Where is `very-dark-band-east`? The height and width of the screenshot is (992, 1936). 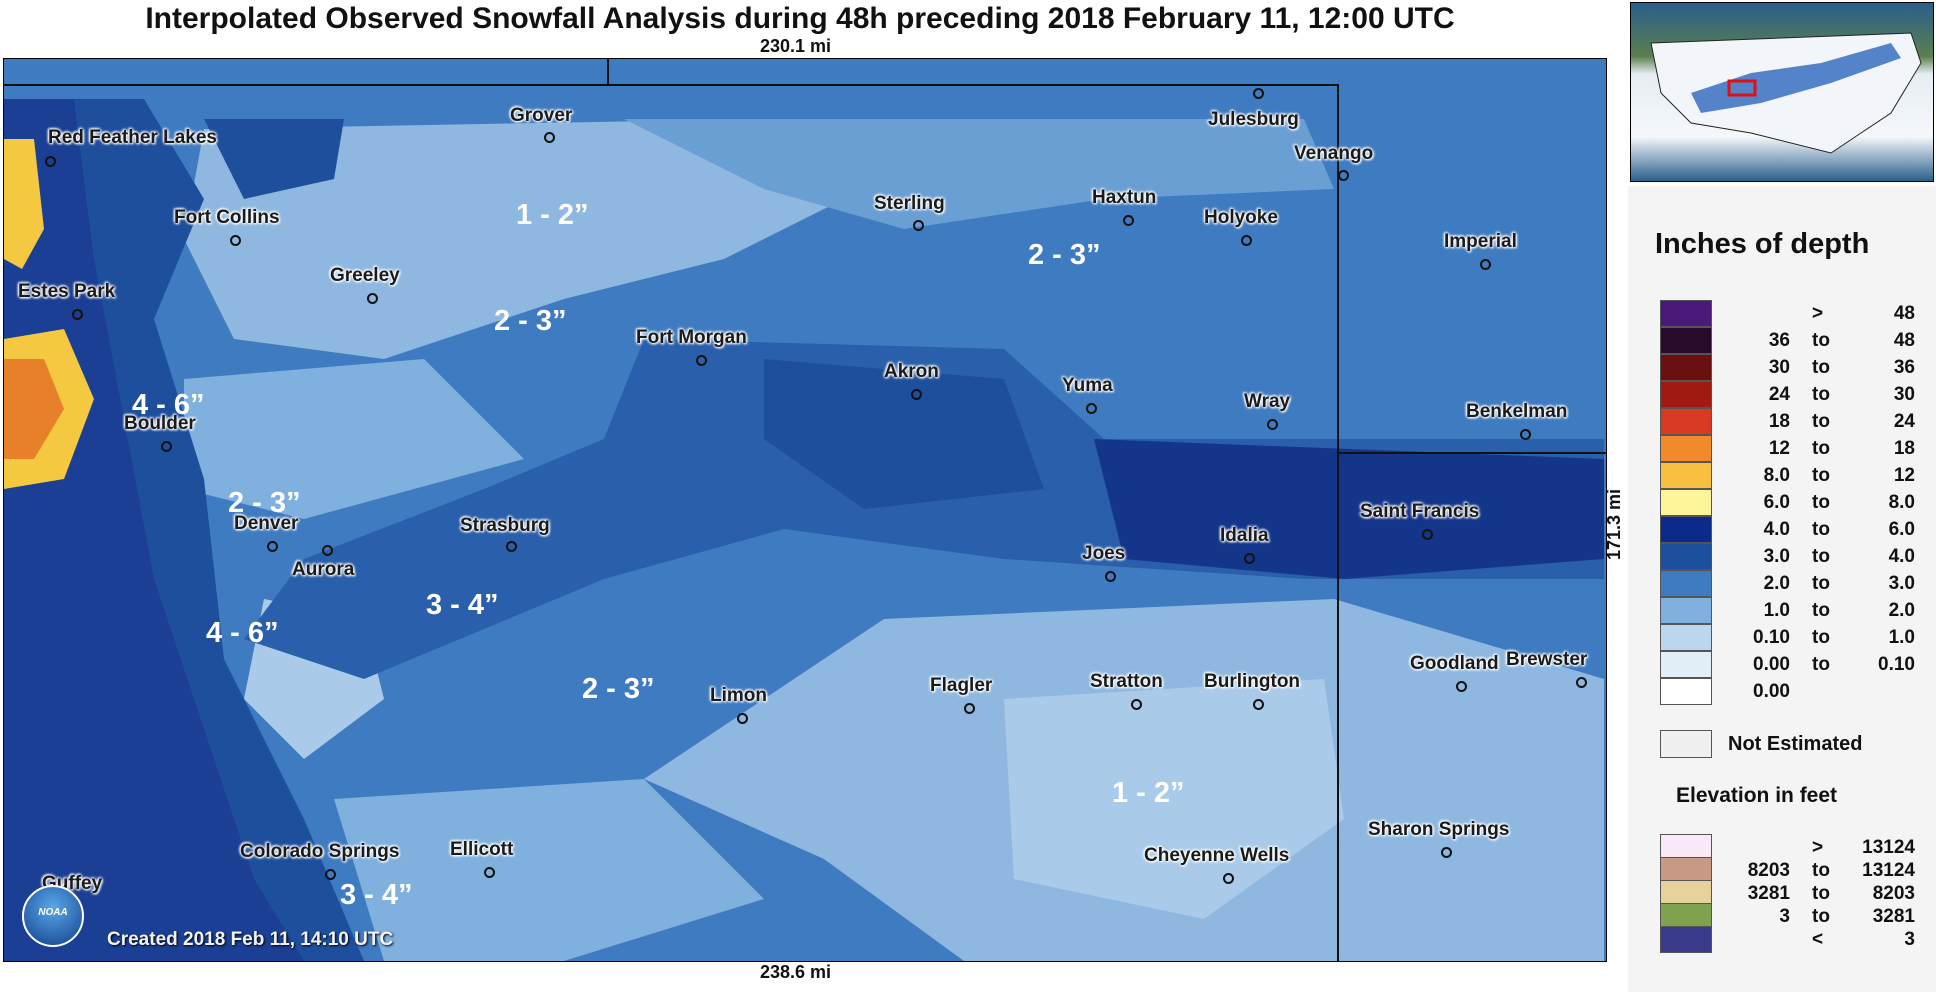 very-dark-band-east is located at coordinates (1349, 509).